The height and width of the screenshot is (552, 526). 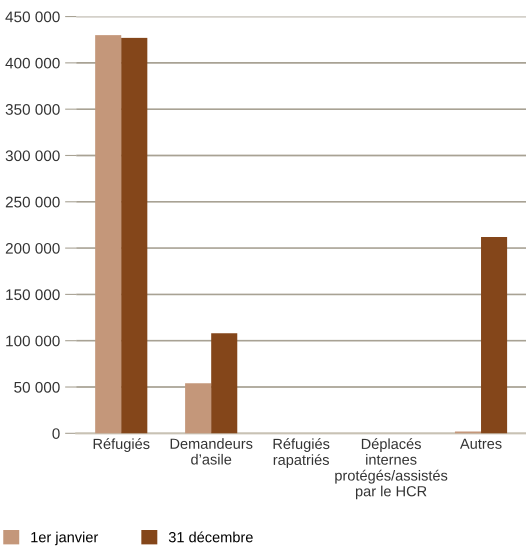 What do you see at coordinates (33, 341) in the screenshot?
I see `y-tick-label: 100 000` at bounding box center [33, 341].